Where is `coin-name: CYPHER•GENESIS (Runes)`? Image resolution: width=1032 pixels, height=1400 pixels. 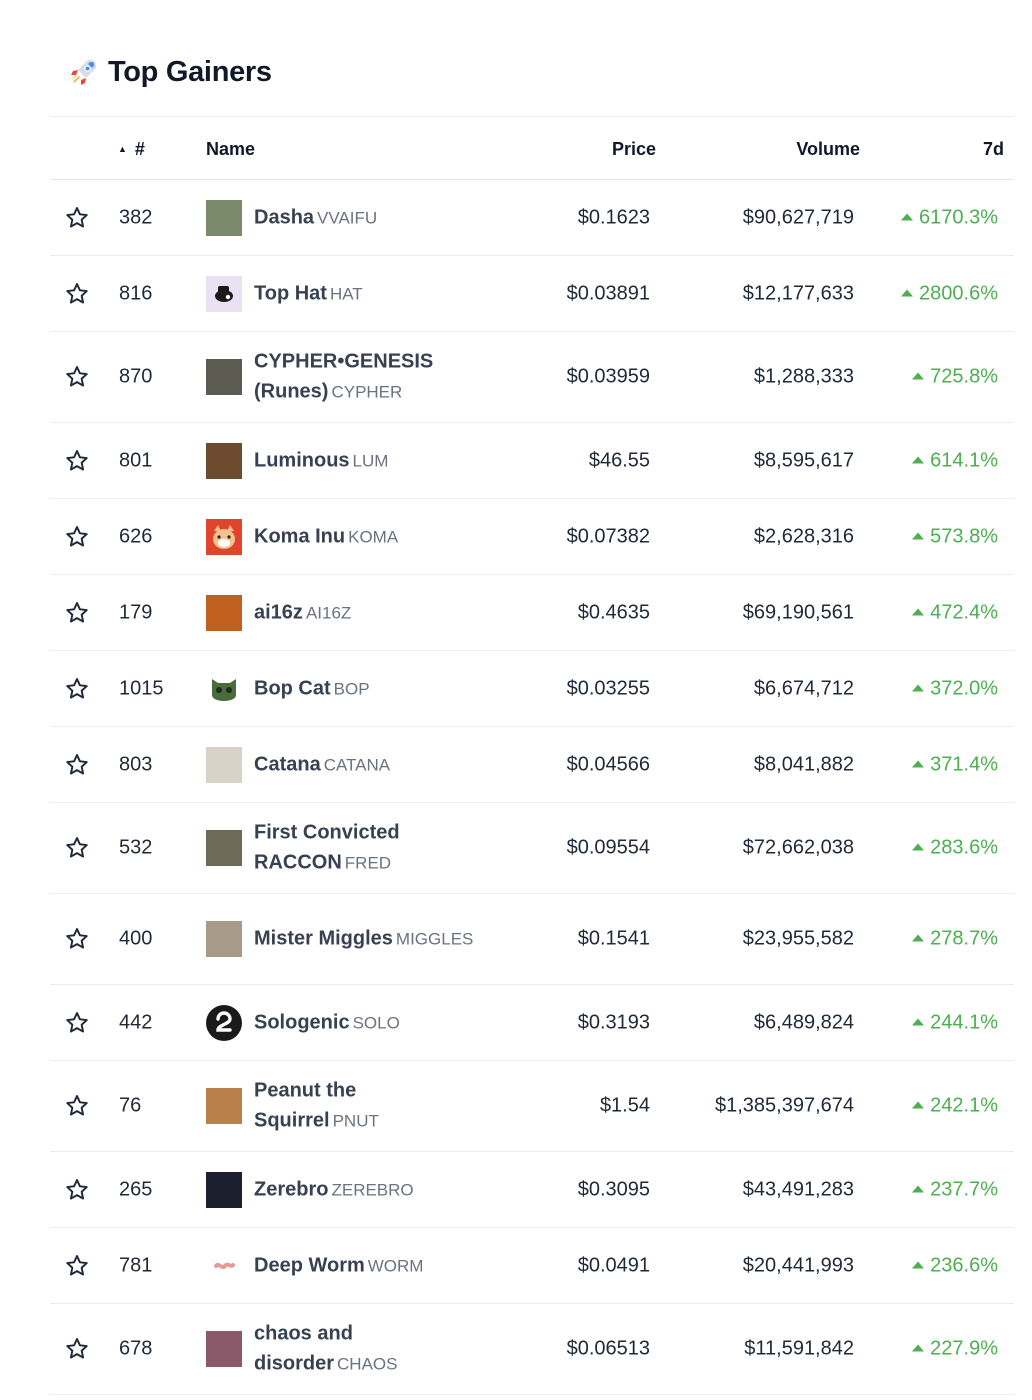 coin-name: CYPHER•GENESIS (Runes) is located at coordinates (344, 376).